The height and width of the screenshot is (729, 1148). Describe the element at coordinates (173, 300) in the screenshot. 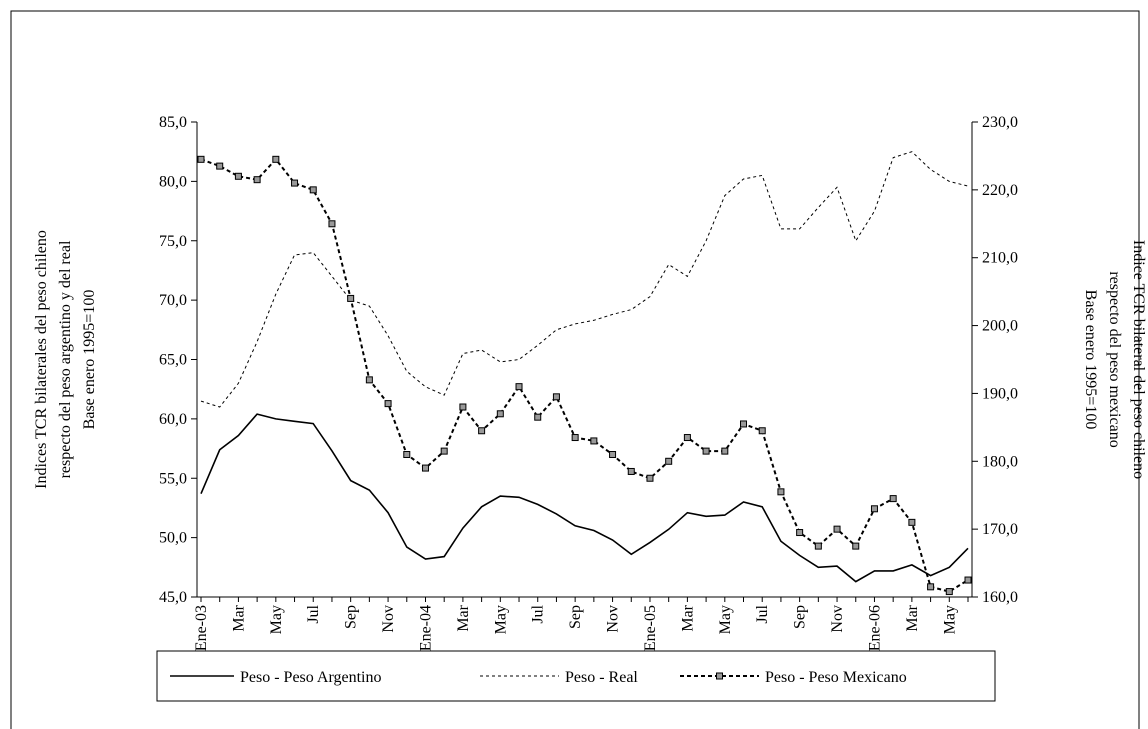

I see `y-tick-label: 70,0` at that location.